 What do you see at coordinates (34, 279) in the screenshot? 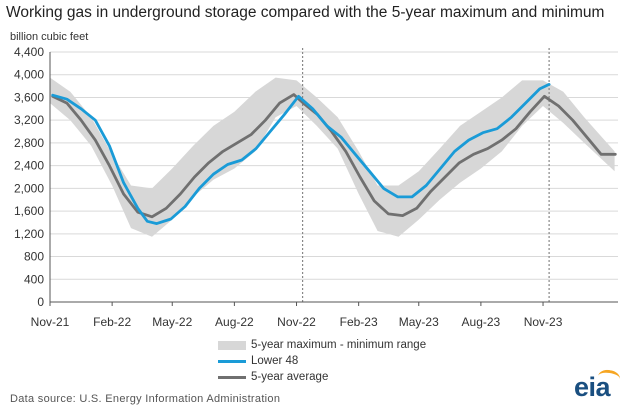
I see `y-tick-label: 400` at bounding box center [34, 279].